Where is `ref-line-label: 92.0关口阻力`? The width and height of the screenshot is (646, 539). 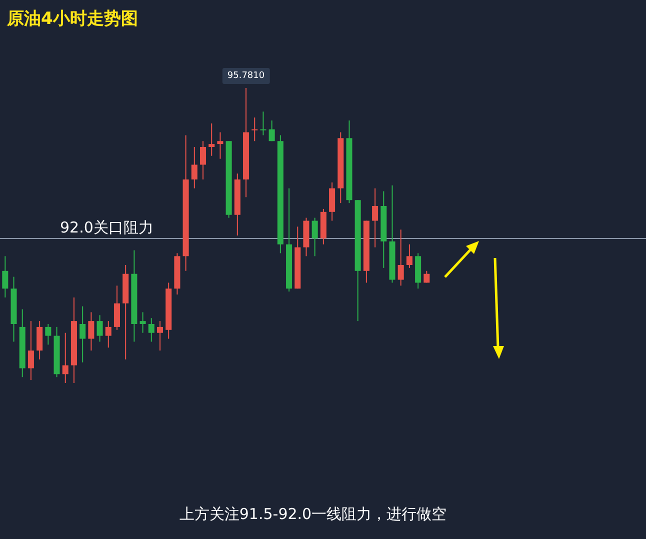 ref-line-label: 92.0关口阻力 is located at coordinates (107, 227).